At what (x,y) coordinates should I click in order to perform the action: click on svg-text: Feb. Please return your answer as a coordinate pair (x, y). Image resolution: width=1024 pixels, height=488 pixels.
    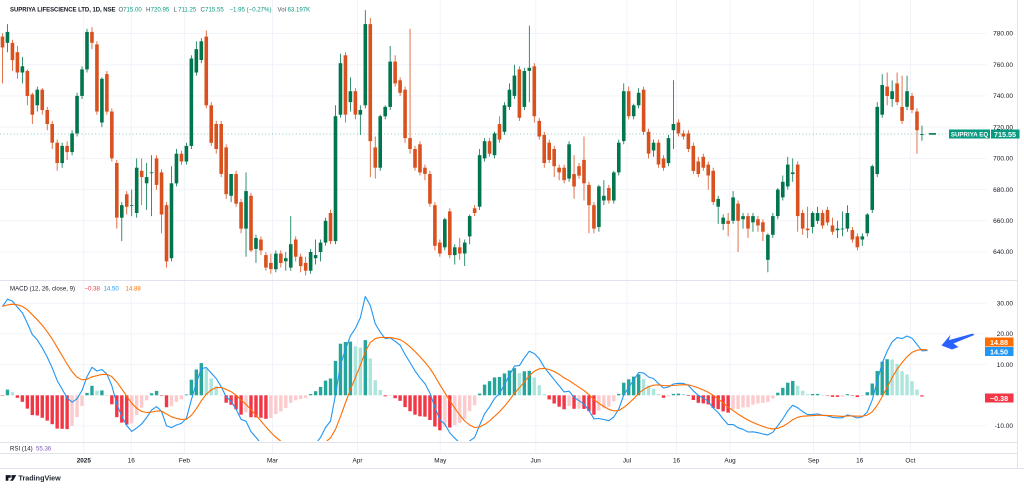
    Looking at the image, I should click on (184, 461).